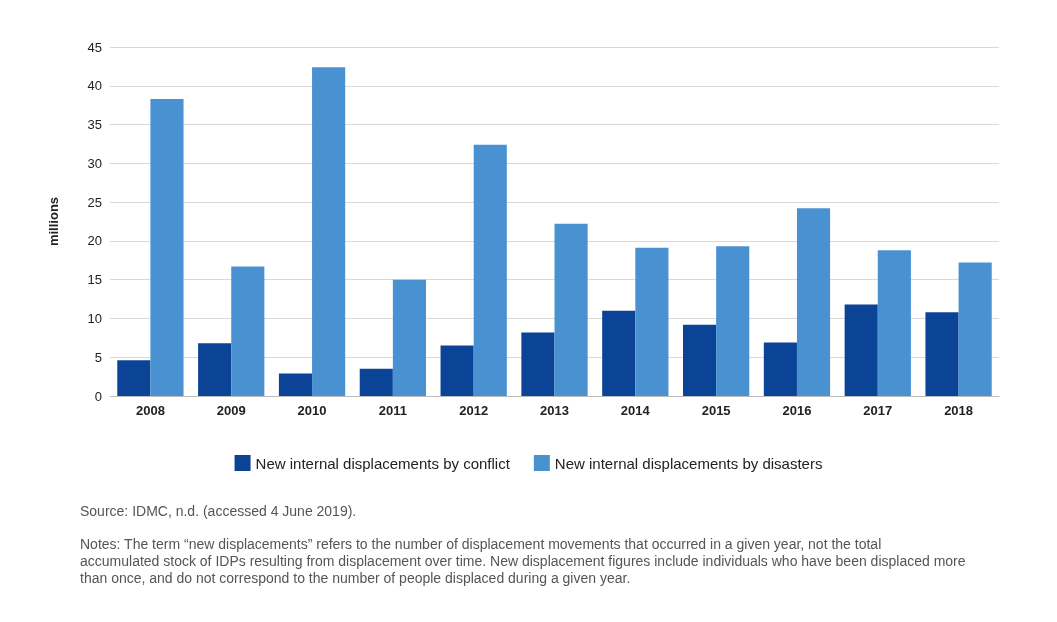 This screenshot has width=1057, height=622. Describe the element at coordinates (392, 410) in the screenshot. I see `x-tick-label: 2011` at that location.